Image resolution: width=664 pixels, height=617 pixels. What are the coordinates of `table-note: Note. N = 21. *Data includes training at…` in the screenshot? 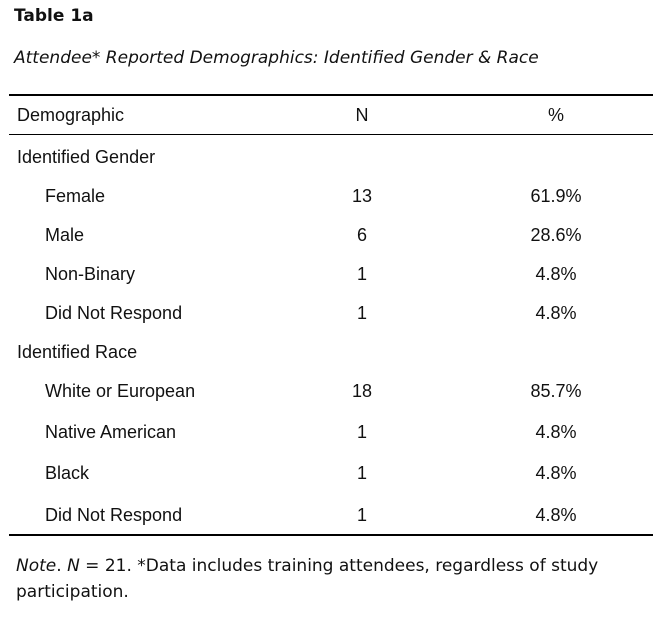 It's located at (307, 579).